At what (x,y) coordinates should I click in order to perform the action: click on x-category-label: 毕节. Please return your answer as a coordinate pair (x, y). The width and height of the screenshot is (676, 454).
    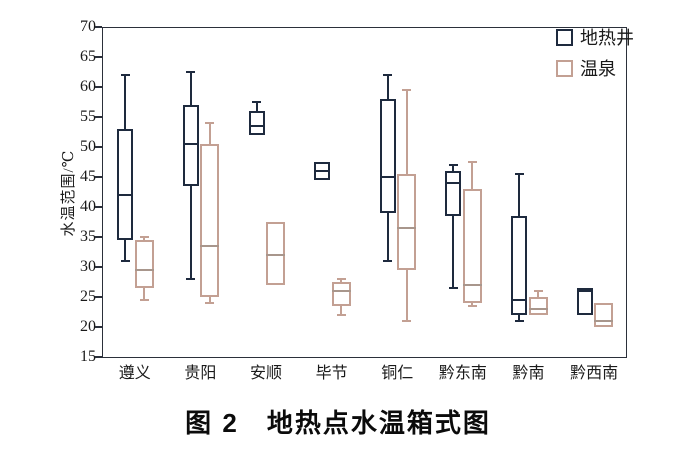
    Looking at the image, I should click on (331, 373).